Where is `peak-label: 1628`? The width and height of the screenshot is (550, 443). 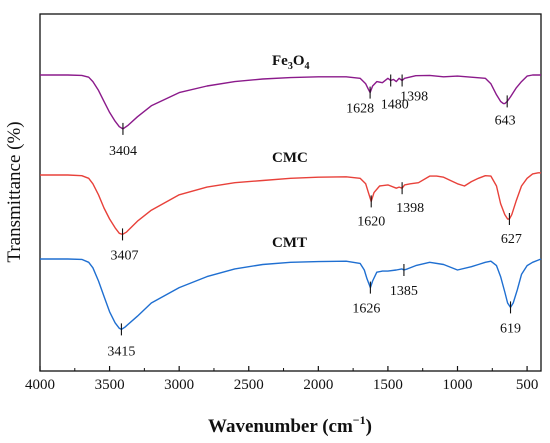
peak-label: 1628 is located at coordinates (360, 109).